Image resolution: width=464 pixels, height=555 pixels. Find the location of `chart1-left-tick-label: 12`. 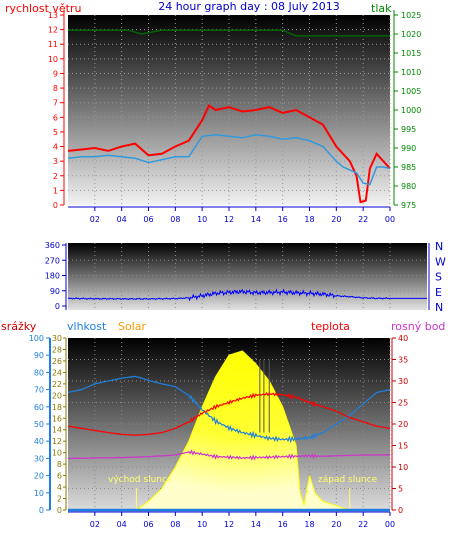

chart1-left-tick-label: 12 is located at coordinates (53, 30).